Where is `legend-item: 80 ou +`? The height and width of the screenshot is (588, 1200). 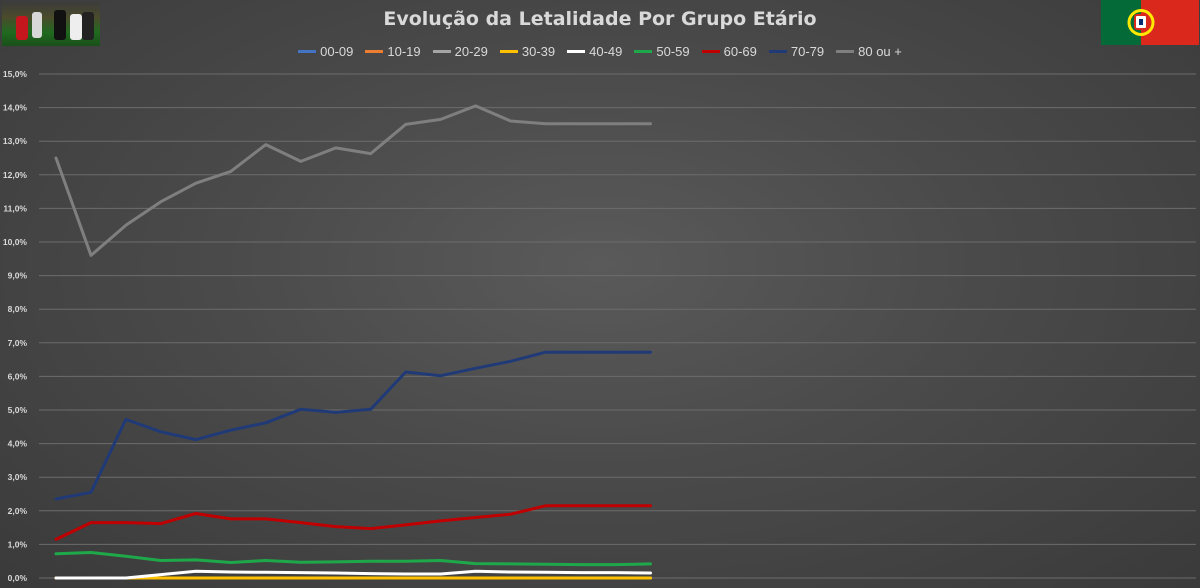
legend-item: 80 ou + is located at coordinates (869, 51).